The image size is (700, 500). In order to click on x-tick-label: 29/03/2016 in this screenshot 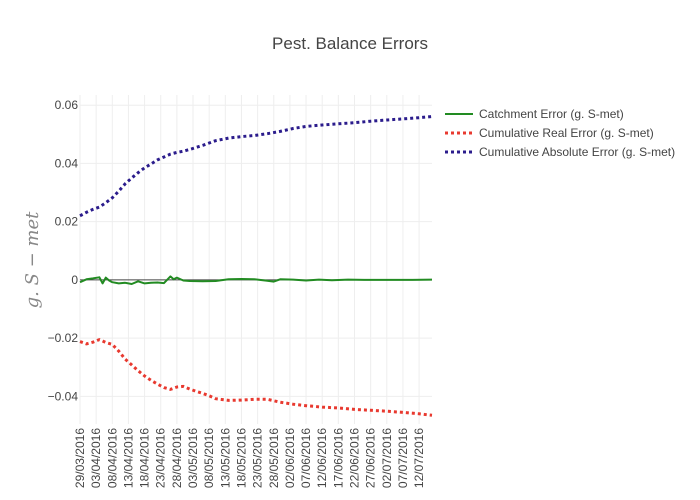, I will do `click(80, 458)`.